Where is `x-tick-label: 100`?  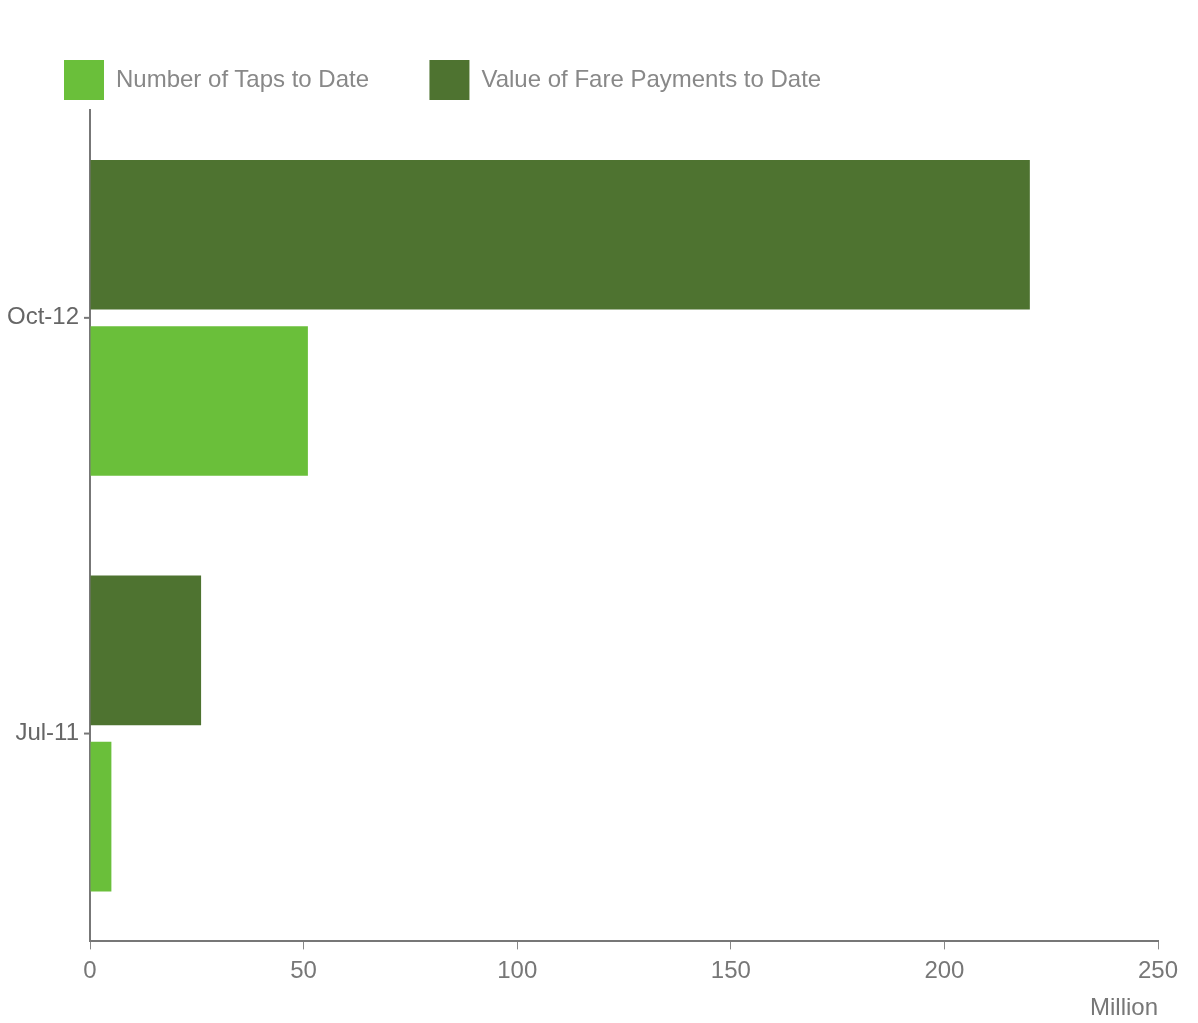 x-tick-label: 100 is located at coordinates (517, 970).